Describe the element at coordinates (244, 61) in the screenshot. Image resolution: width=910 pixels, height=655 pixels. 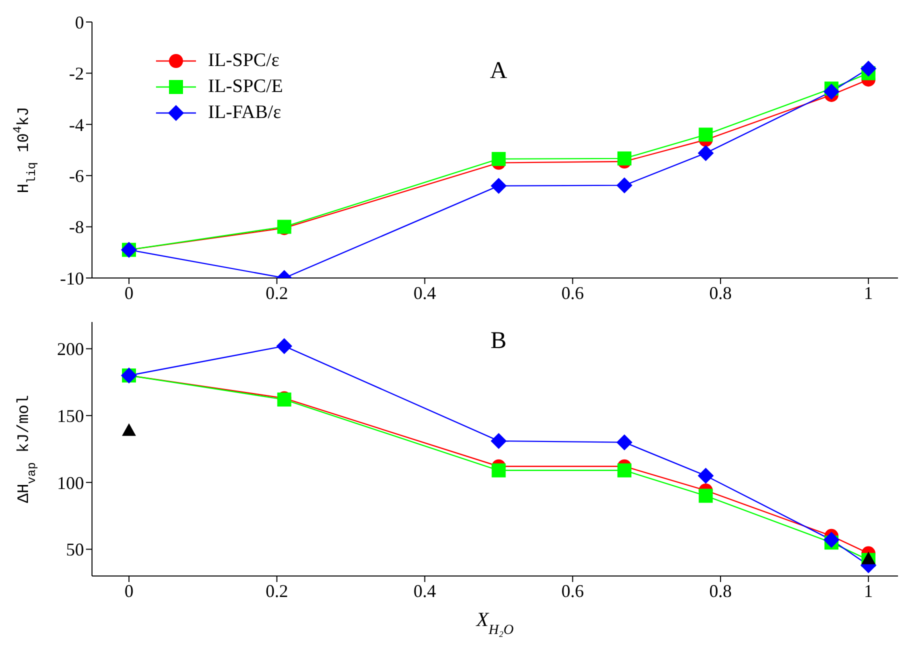
I see `legend-label: IL-SPC/ε` at that location.